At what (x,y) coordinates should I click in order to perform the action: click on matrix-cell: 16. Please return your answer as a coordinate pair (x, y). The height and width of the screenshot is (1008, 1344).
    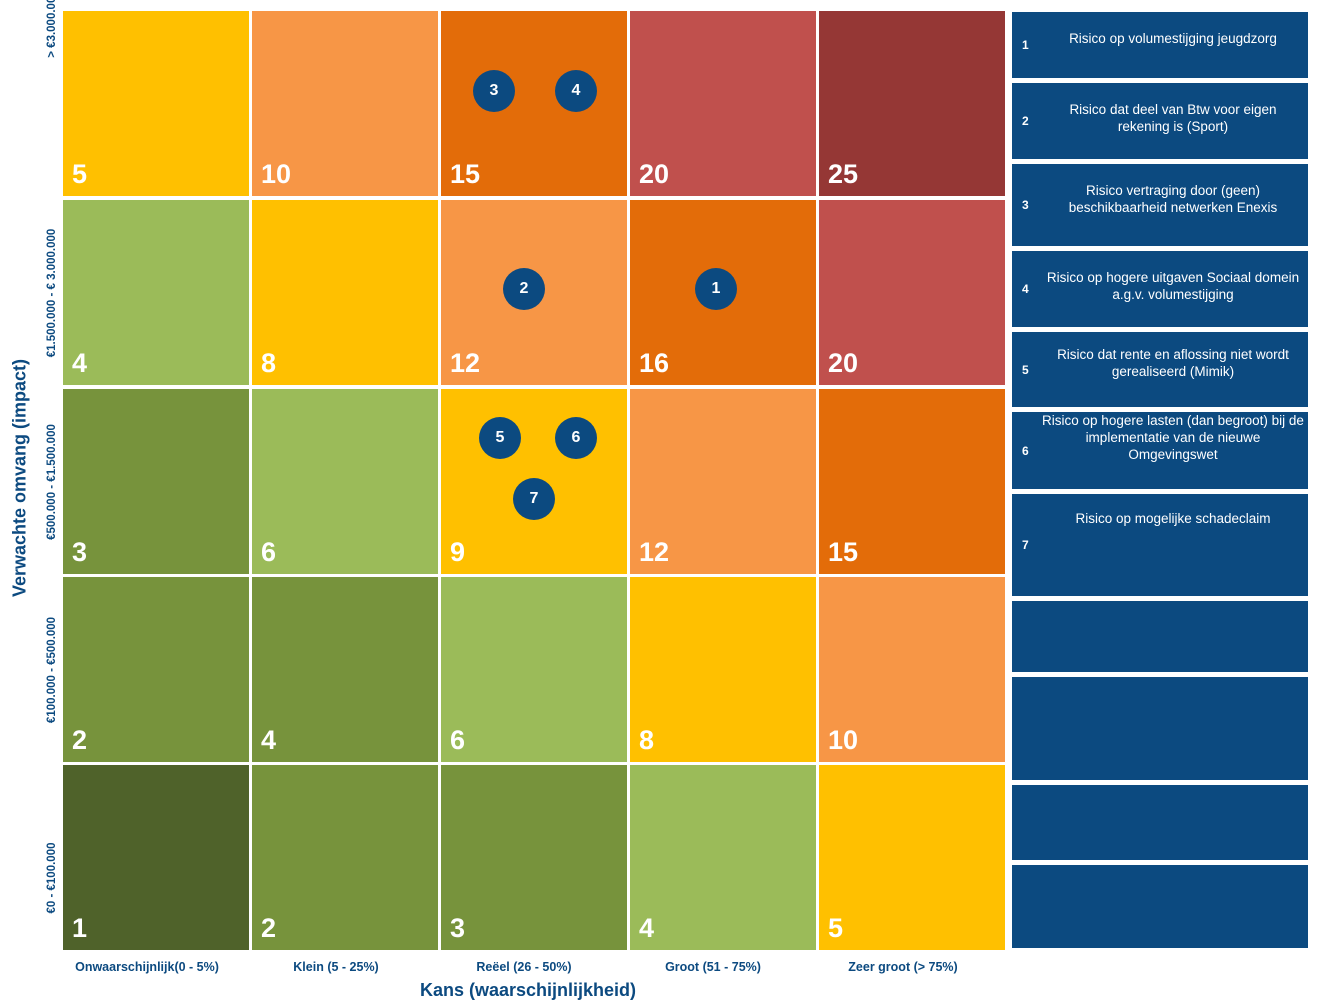
    Looking at the image, I should click on (723, 292).